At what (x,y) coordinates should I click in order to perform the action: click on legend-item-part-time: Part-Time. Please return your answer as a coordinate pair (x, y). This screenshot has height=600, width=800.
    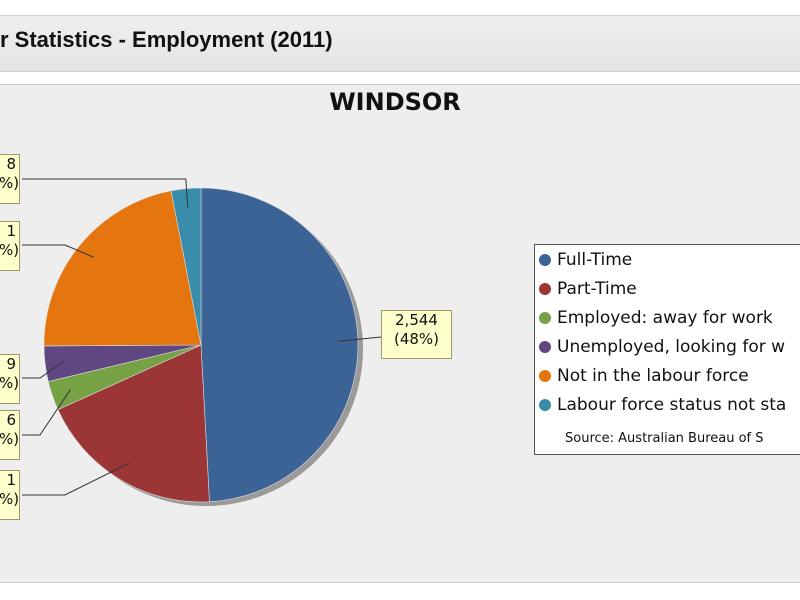
    Looking at the image, I should click on (588, 289).